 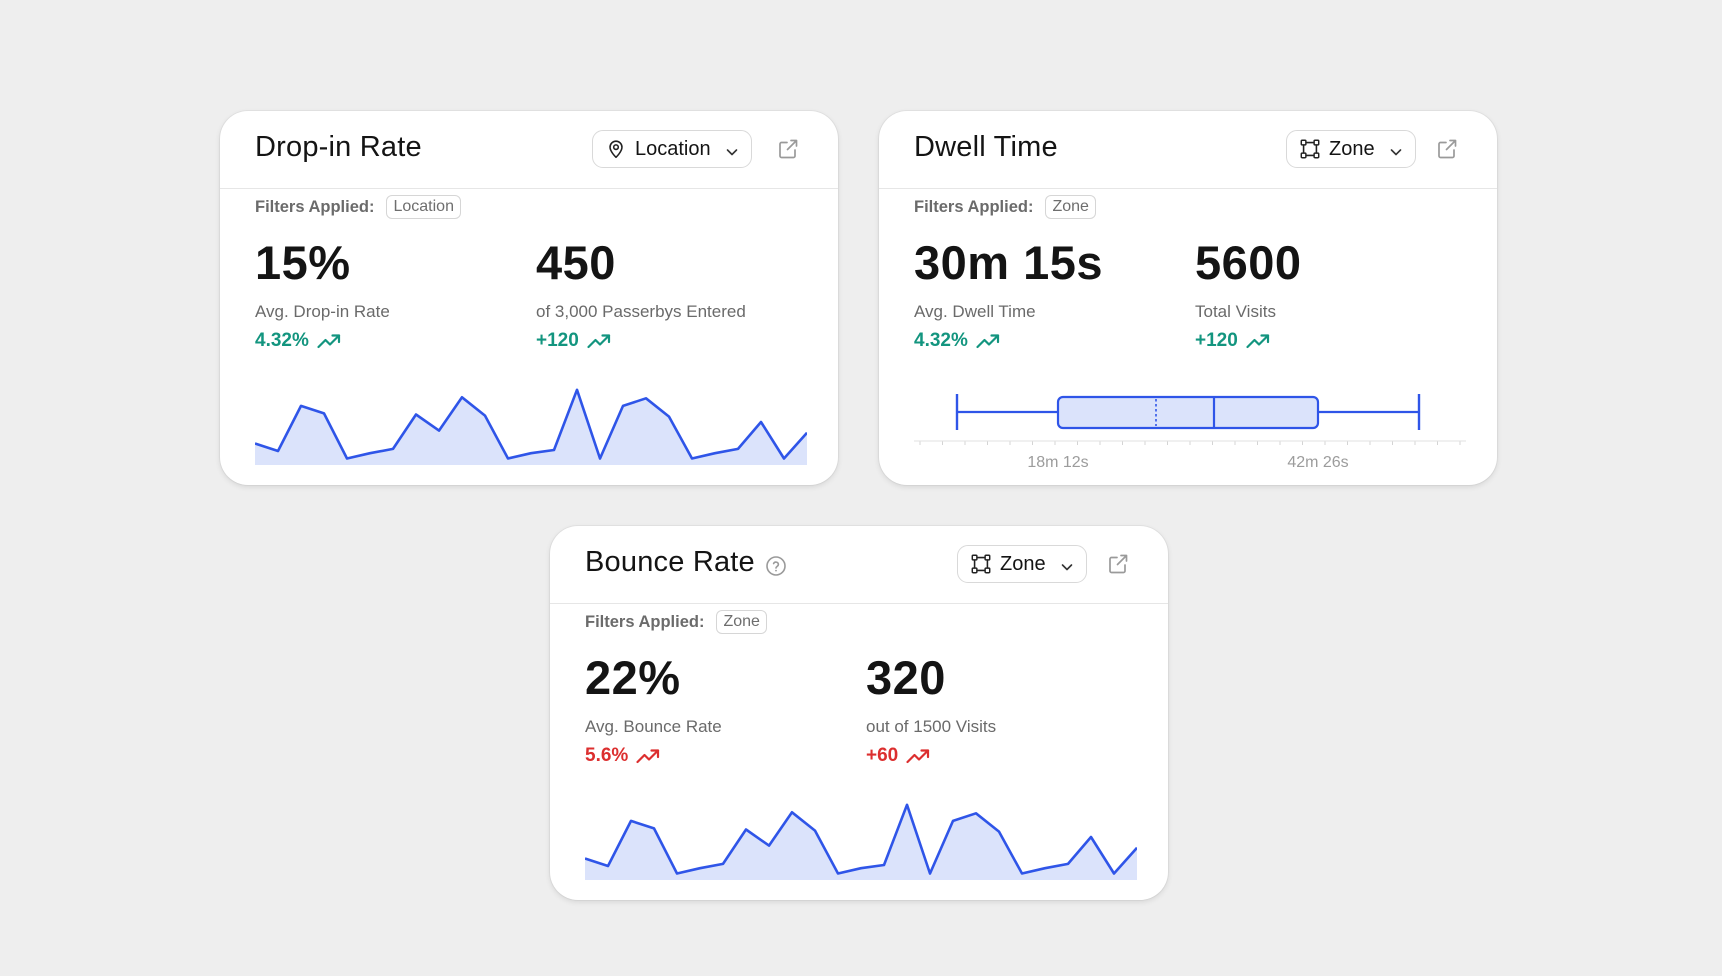 What do you see at coordinates (1317, 462) in the screenshot?
I see `boxplot-tick-label: 42m 26s` at bounding box center [1317, 462].